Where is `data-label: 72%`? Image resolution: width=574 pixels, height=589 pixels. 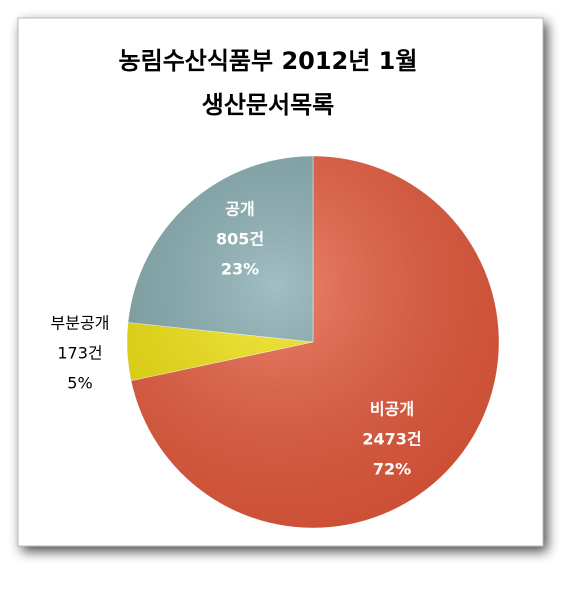
data-label: 72% is located at coordinates (392, 469).